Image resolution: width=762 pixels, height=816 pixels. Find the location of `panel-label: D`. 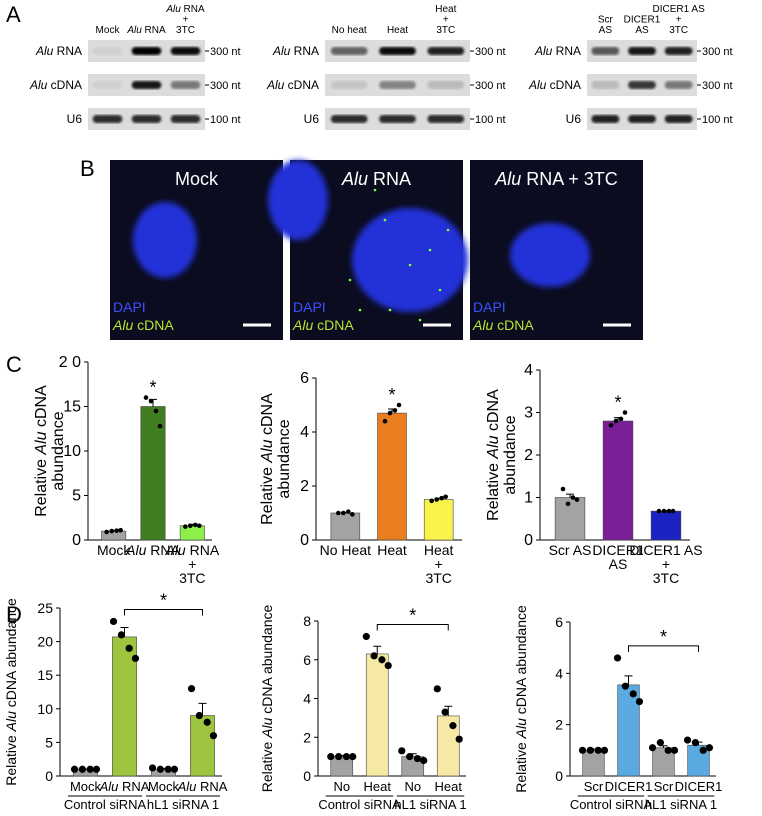

panel-label: D is located at coordinates (14, 614).